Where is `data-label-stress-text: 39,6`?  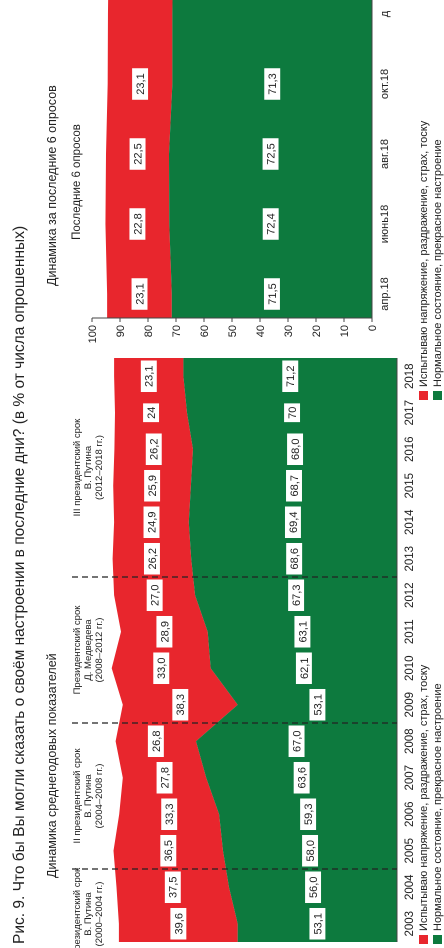
data-label-stress-text: 39,6 is located at coordinates (179, 923).